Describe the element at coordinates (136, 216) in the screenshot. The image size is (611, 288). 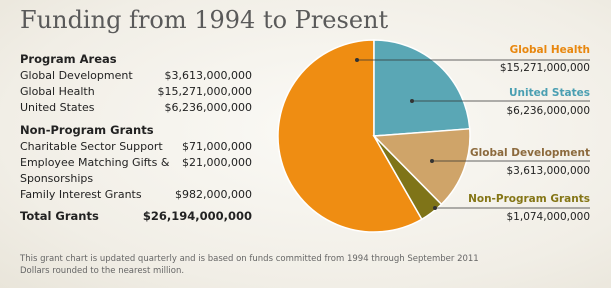
I see `total-row: Total Grants $26,194,000,000` at that location.